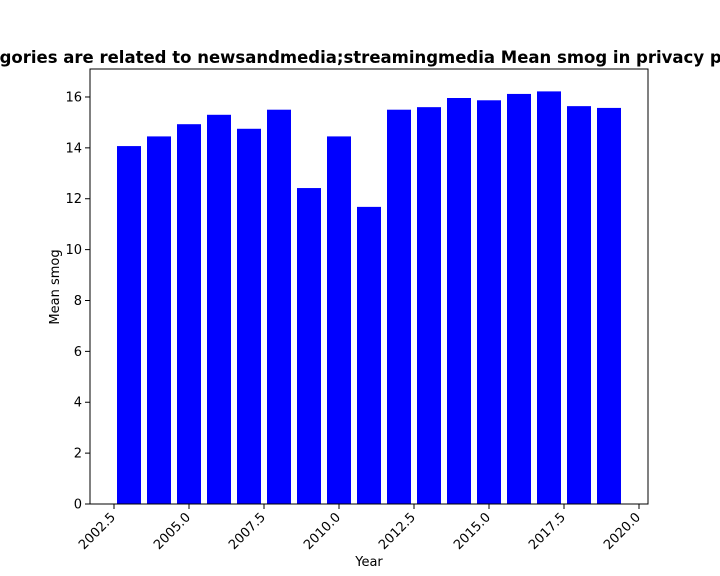 This screenshot has width=720, height=576. Describe the element at coordinates (429, 305) in the screenshot. I see `bar-2013` at that location.